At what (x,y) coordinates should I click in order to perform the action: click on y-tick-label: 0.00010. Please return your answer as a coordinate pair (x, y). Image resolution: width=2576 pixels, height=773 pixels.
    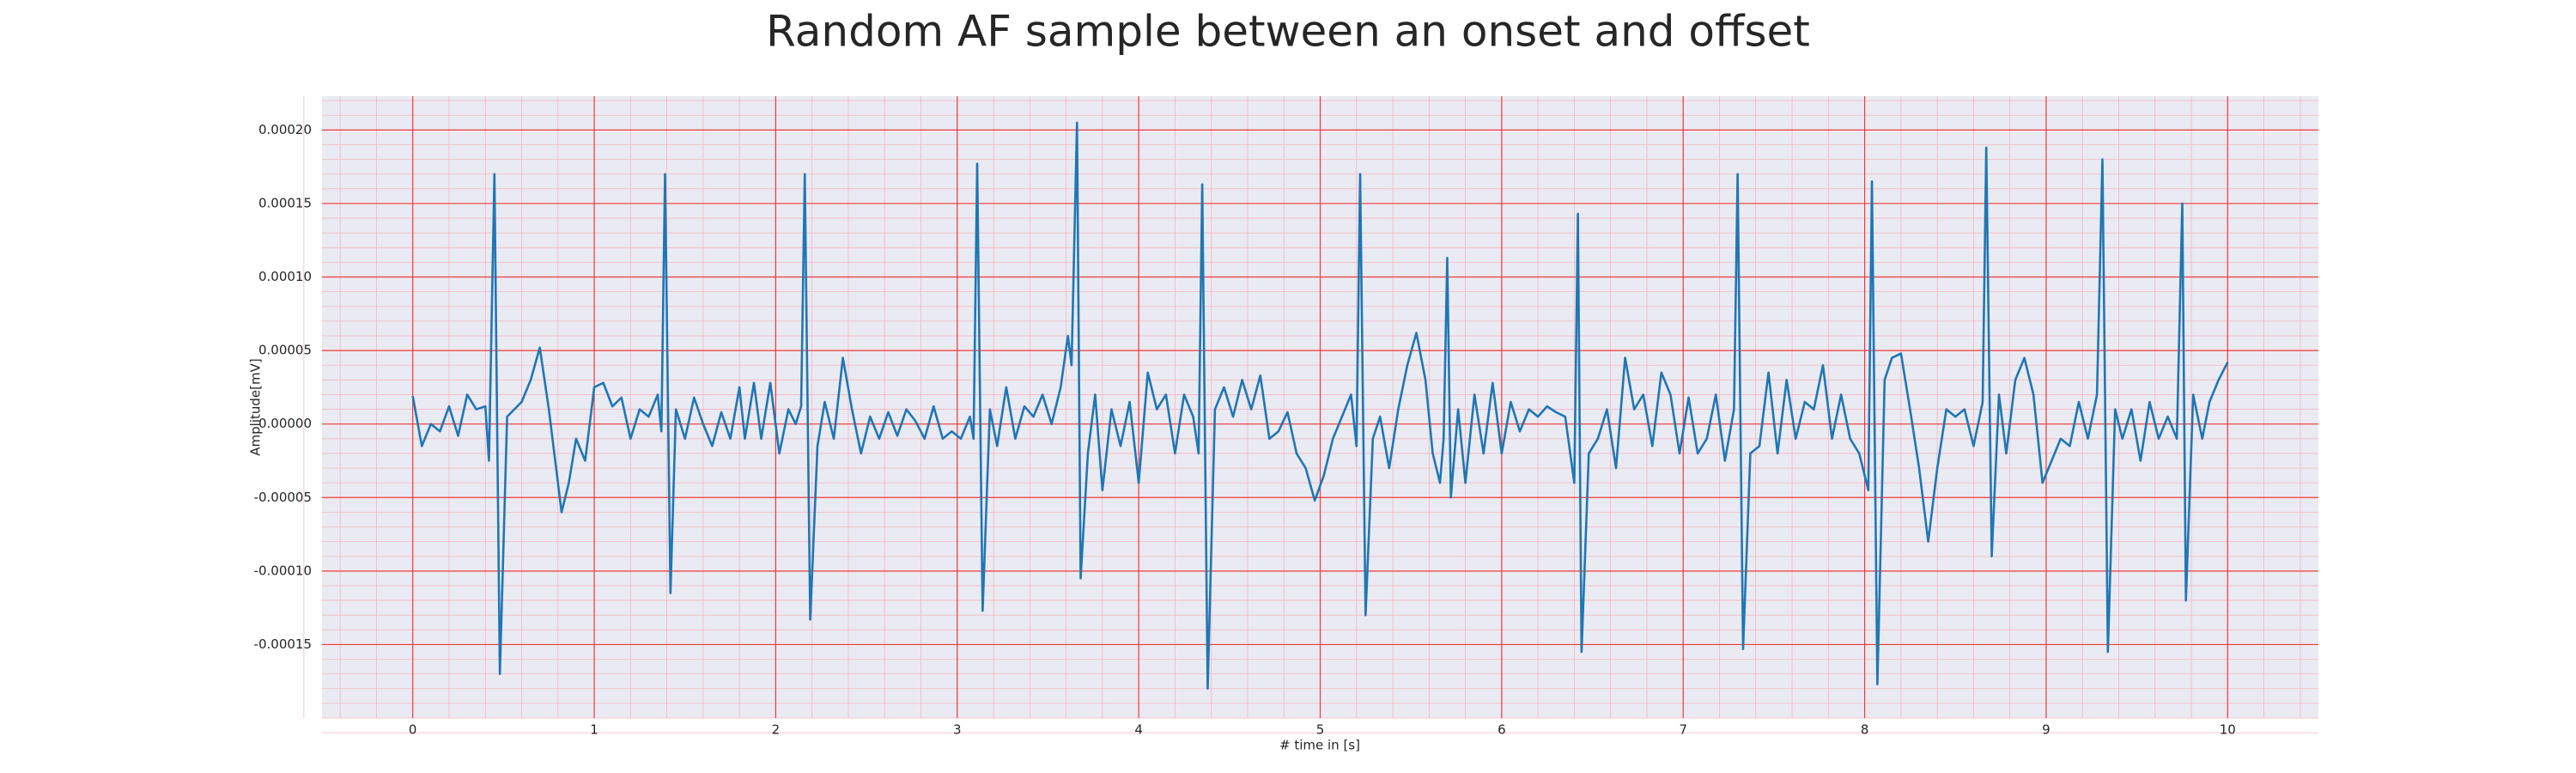
    Looking at the image, I should click on (285, 276).